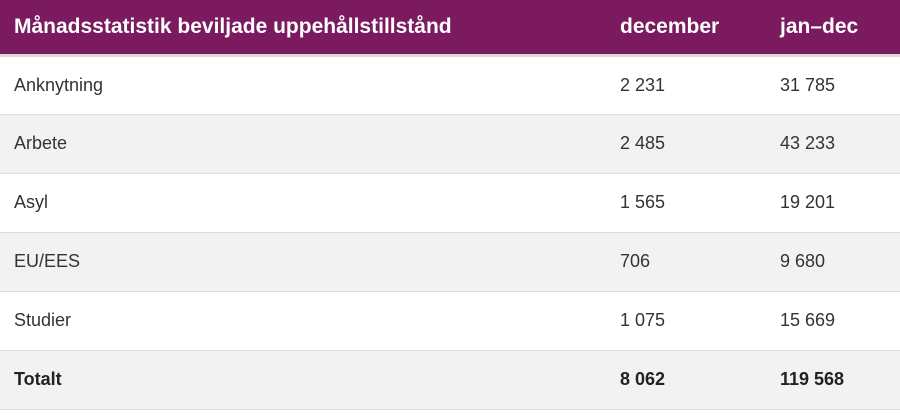 The width and height of the screenshot is (900, 419). Describe the element at coordinates (832, 321) in the screenshot. I see `row-year-value: 15 669` at that location.